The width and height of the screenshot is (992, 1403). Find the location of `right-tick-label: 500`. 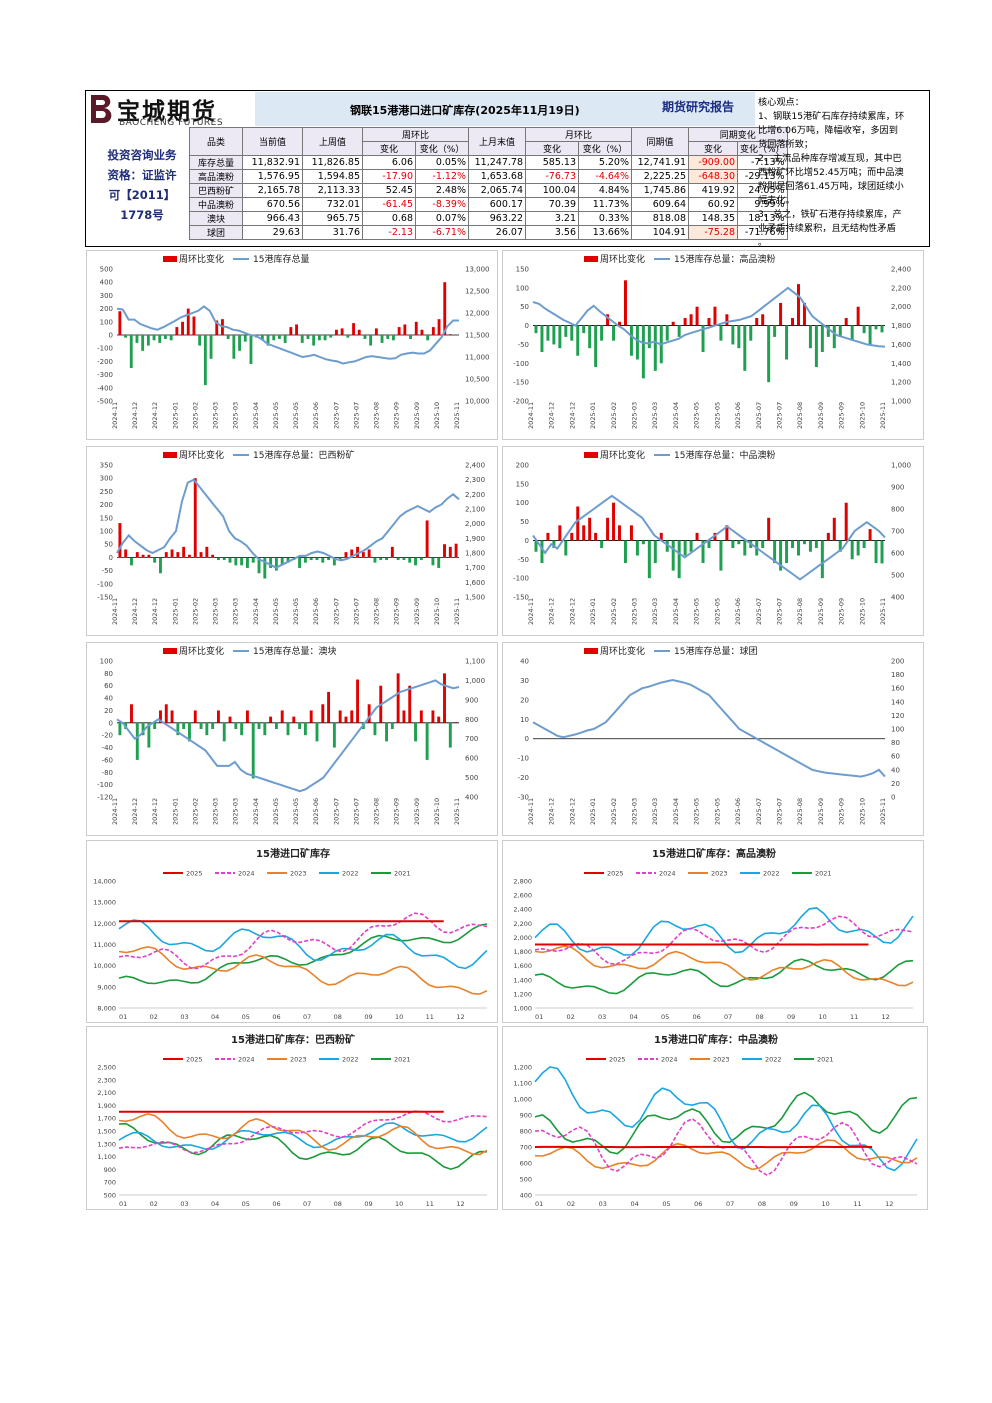

right-tick-label: 500 is located at coordinates (897, 576).